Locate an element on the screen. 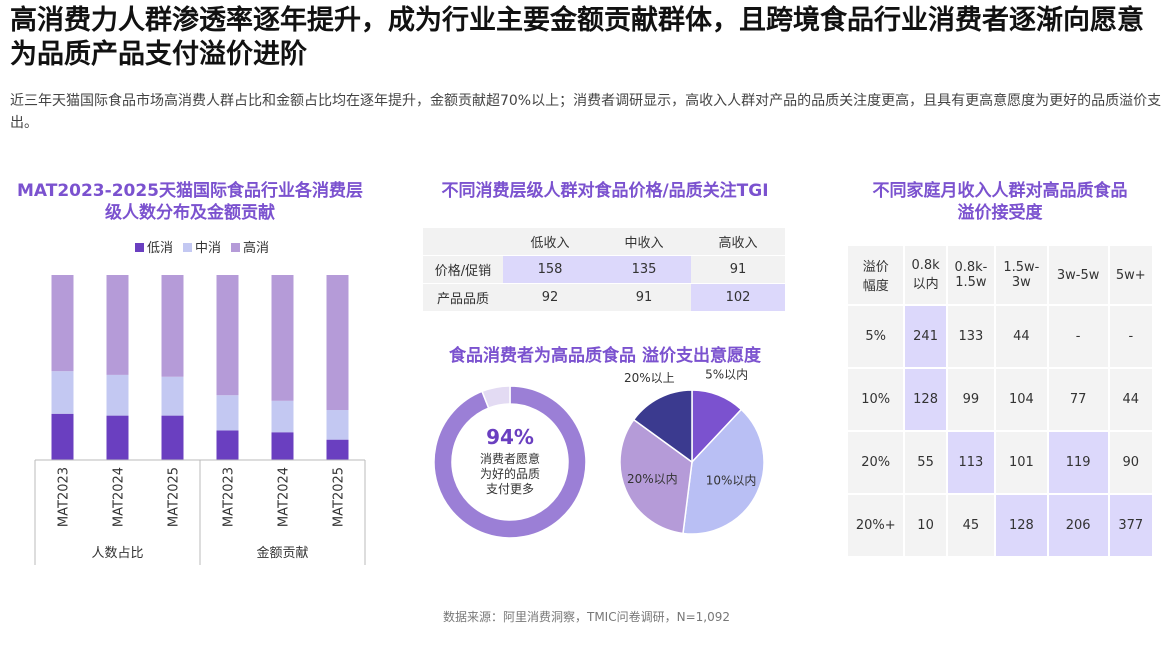  donut-center-text-box: 消费者愿意为好的品质支付更多 is located at coordinates (510, 474).